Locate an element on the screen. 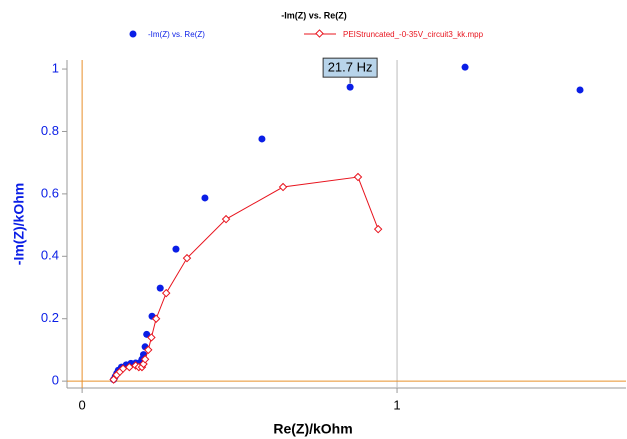 This screenshot has width=627, height=439. y-tick-label: 1 is located at coordinates (55, 67).